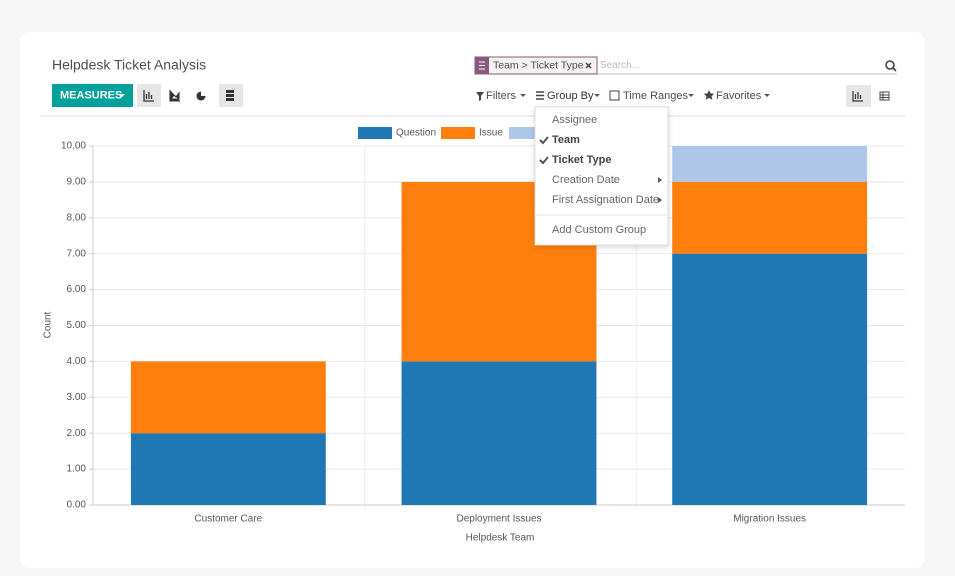 The height and width of the screenshot is (576, 955). Describe the element at coordinates (709, 95) in the screenshot. I see `star-icon` at that location.